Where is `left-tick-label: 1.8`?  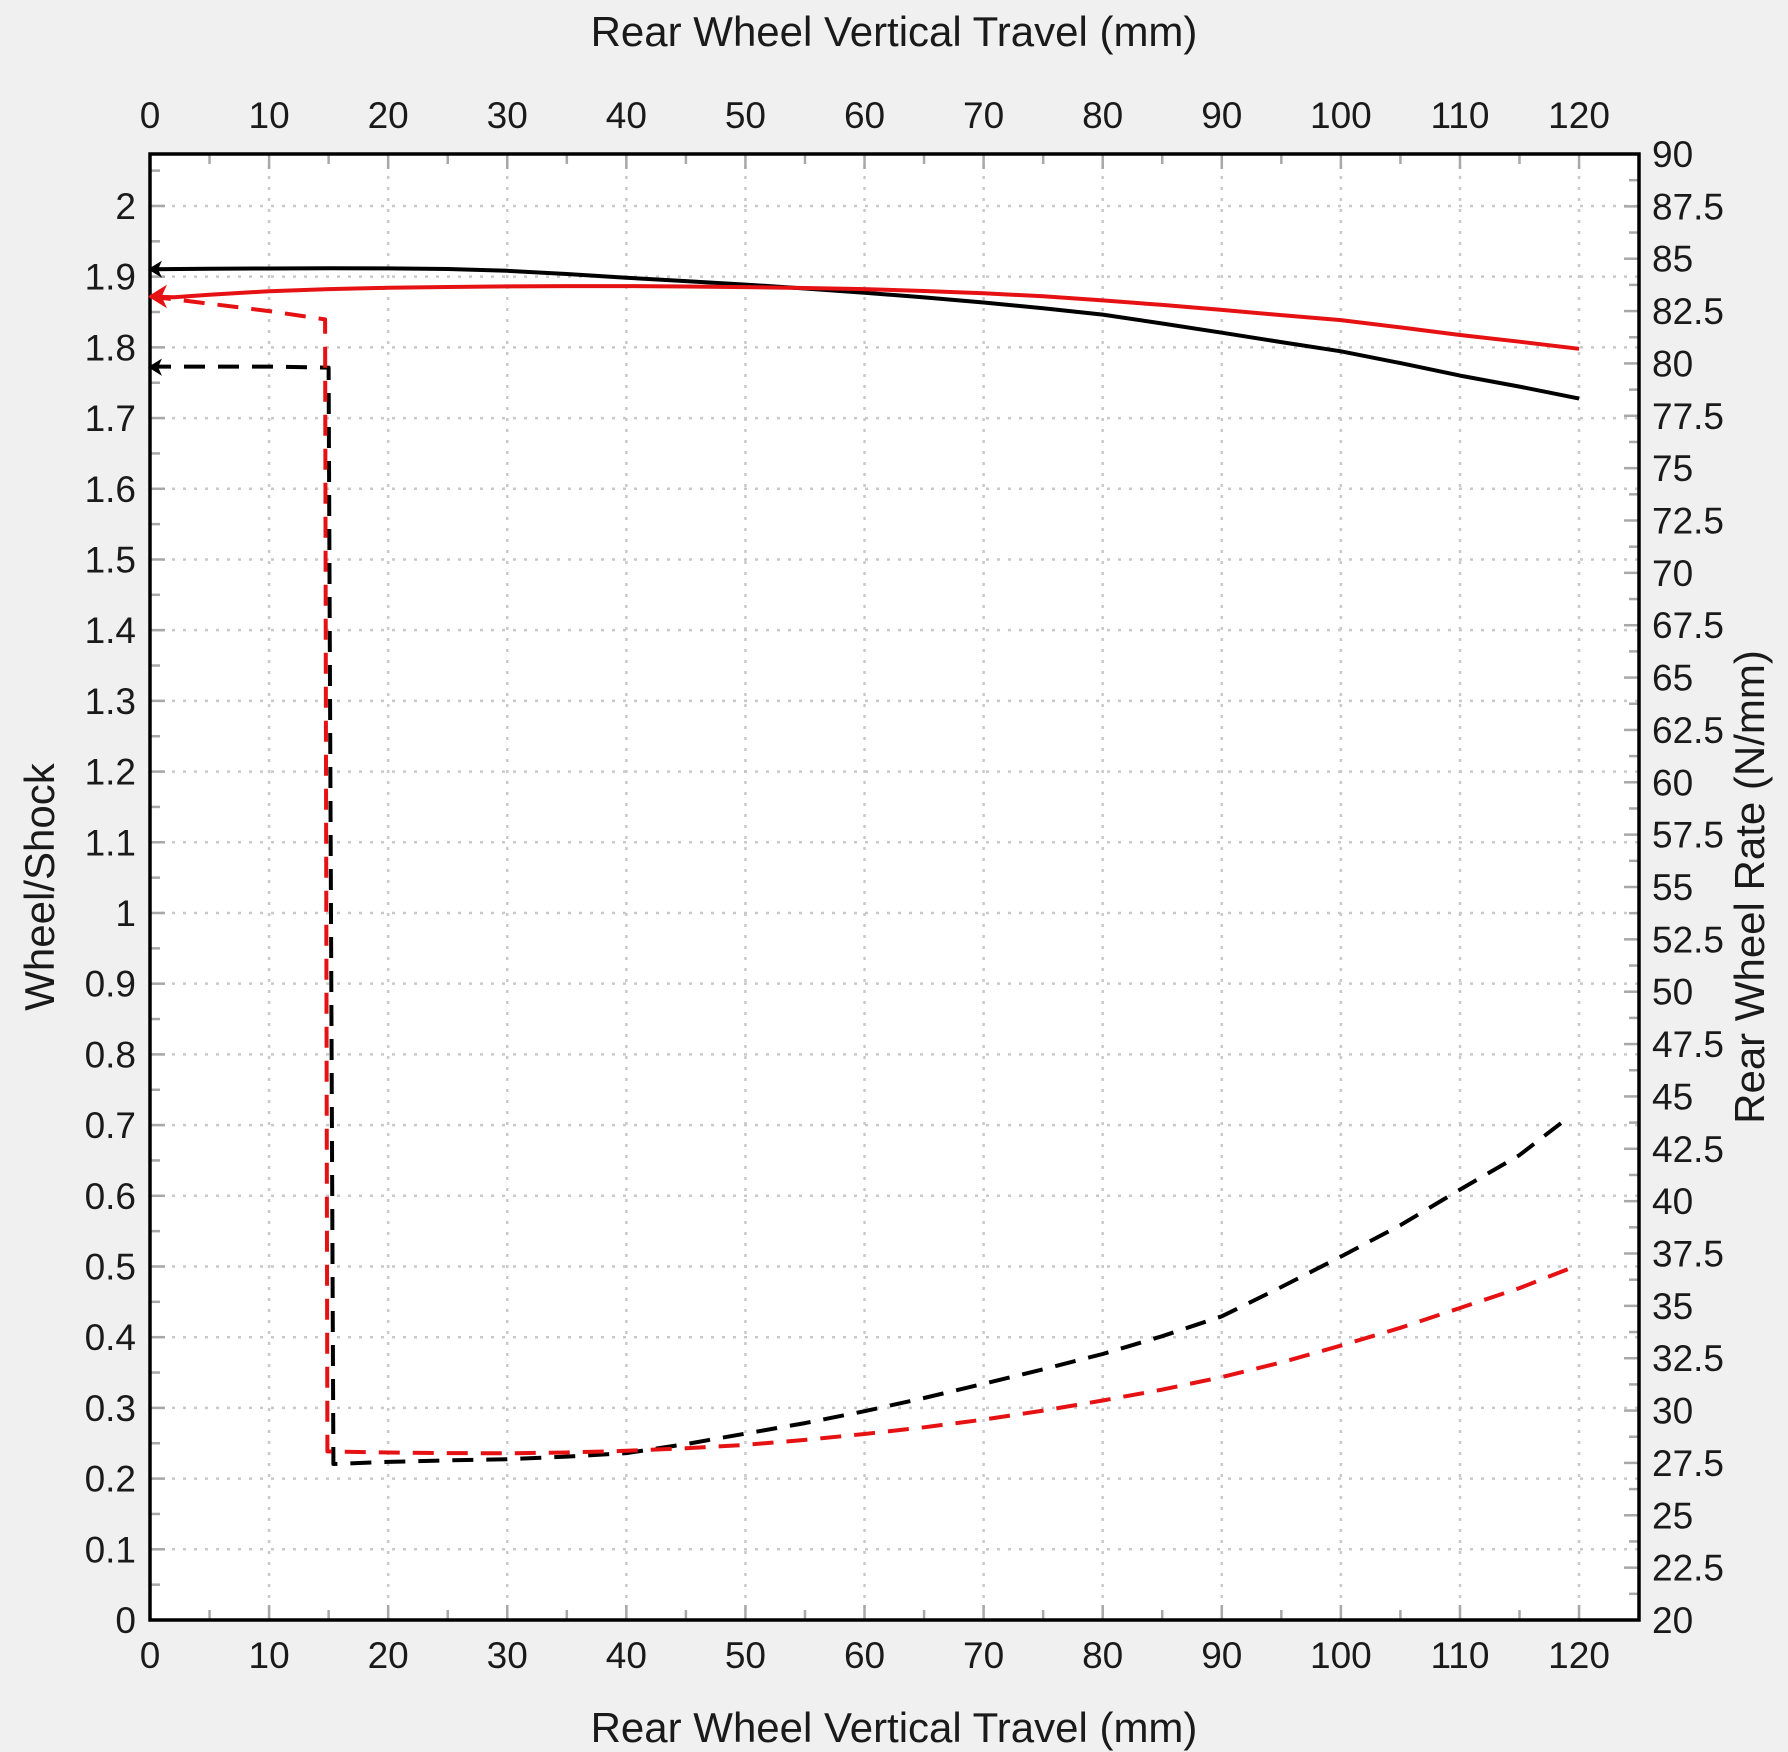 left-tick-label: 1.8 is located at coordinates (110, 347).